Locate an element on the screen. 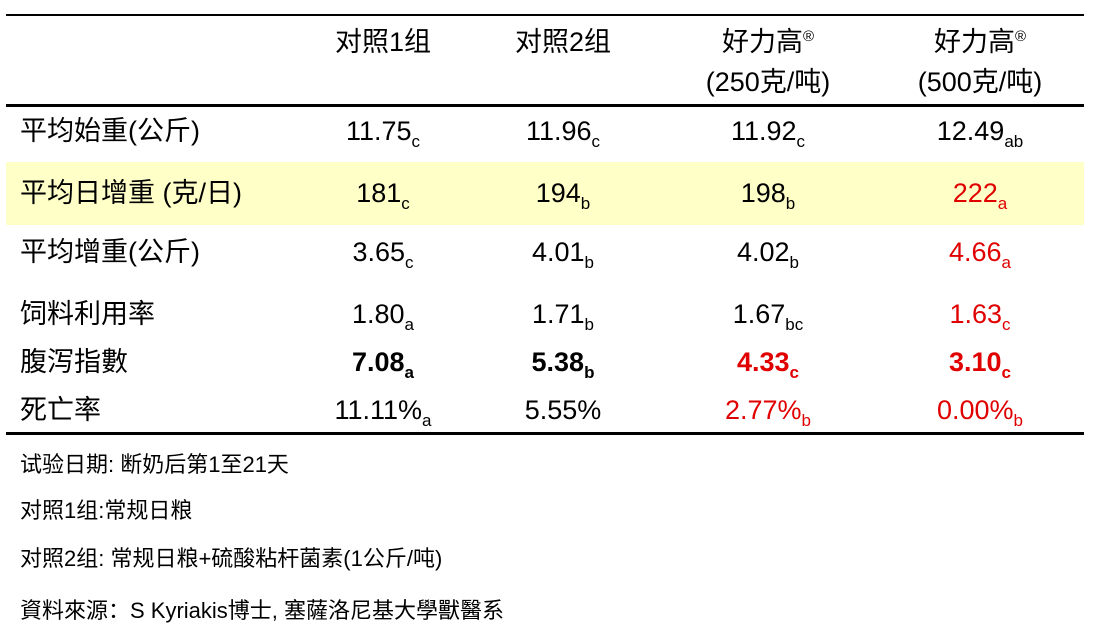 The image size is (1093, 643). table-cell: 181c is located at coordinates (383, 195).